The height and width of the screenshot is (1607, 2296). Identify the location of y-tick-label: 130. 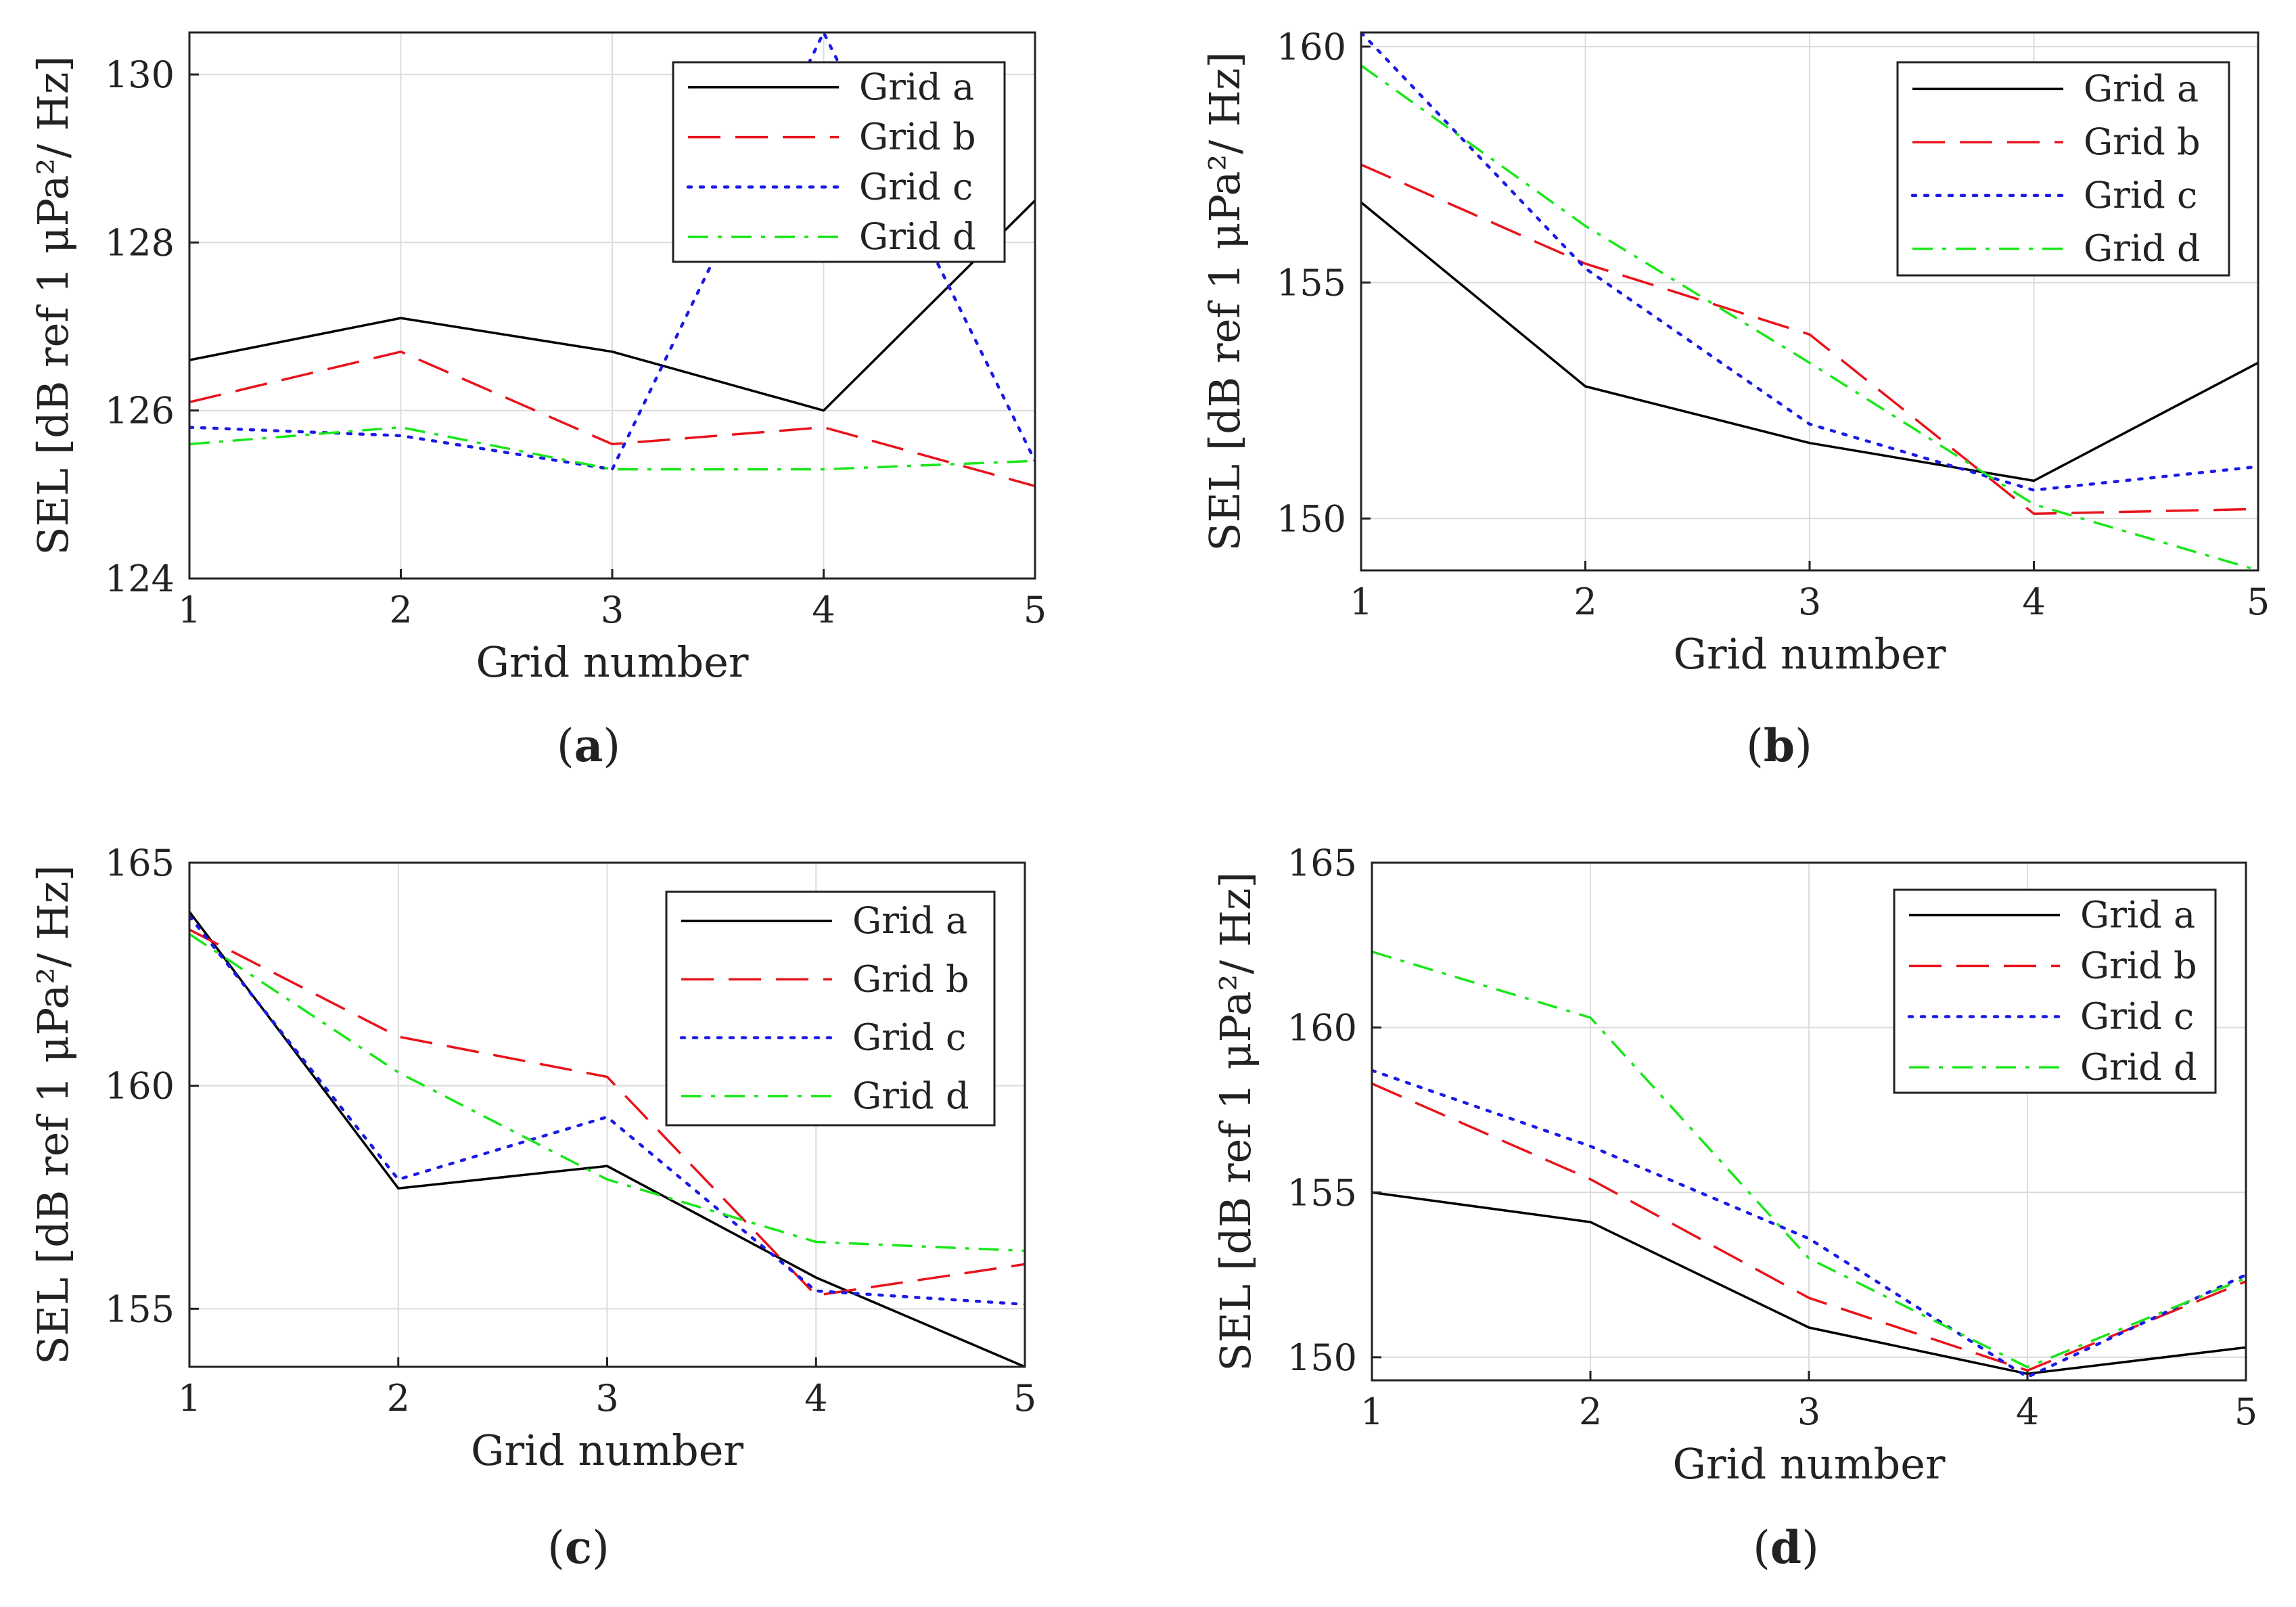
(140, 75).